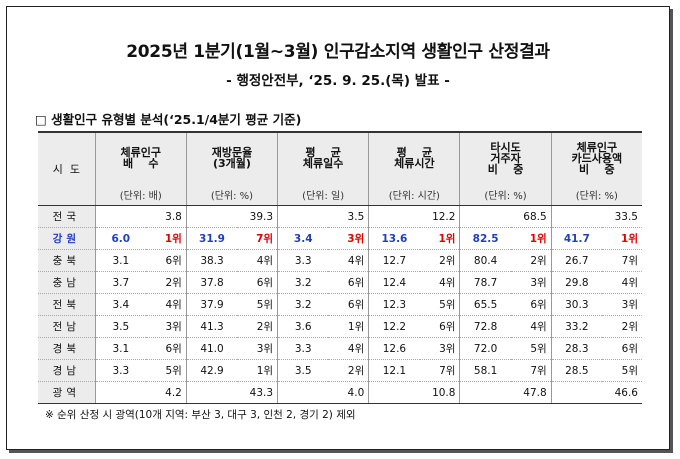 This screenshot has height=459, width=680. I want to click on value: 37.9, so click(211, 304).